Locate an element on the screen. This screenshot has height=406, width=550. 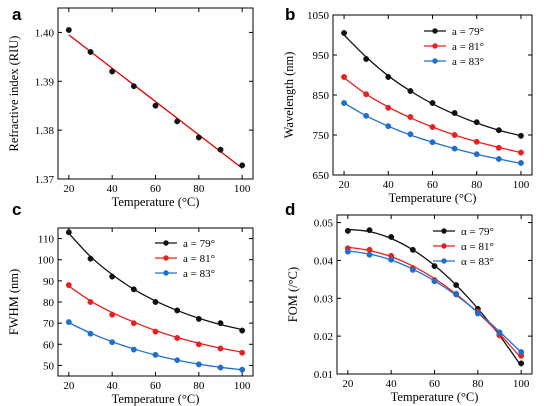
y-tick-label: 1.37 is located at coordinates (45, 180).